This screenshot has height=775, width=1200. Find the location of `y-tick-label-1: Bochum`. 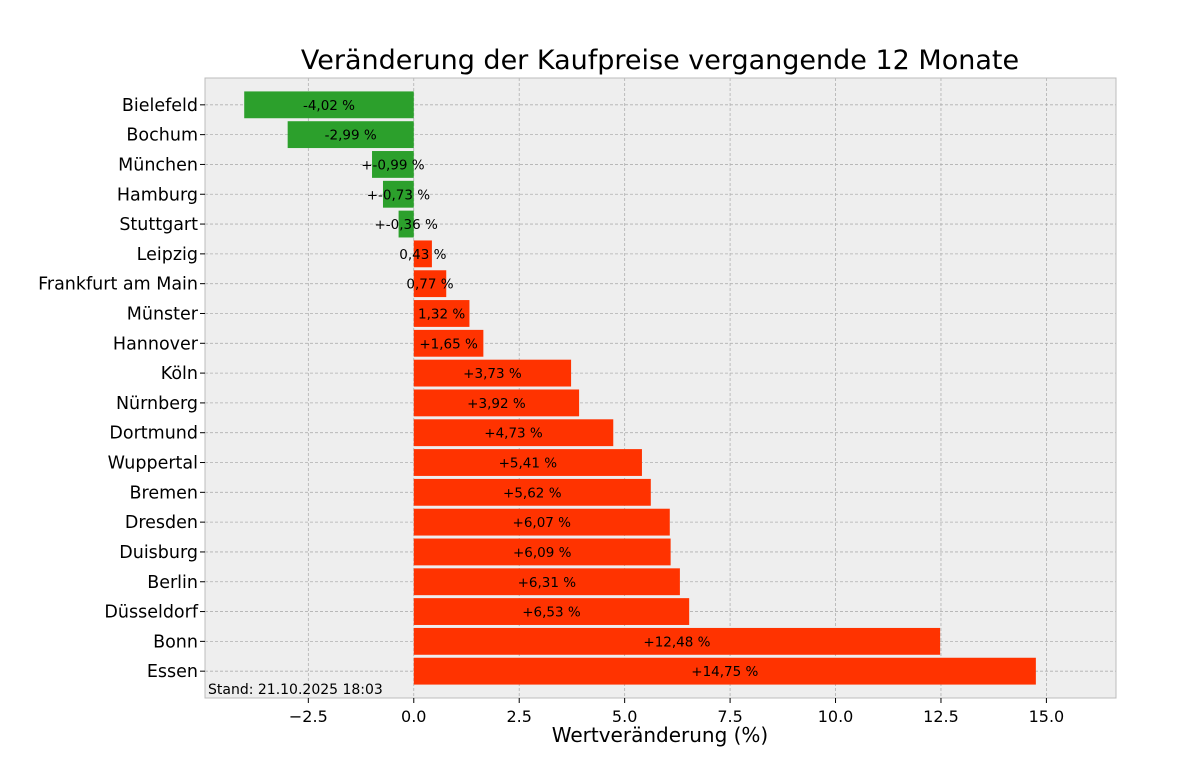

y-tick-label-1: Bochum is located at coordinates (162, 136).